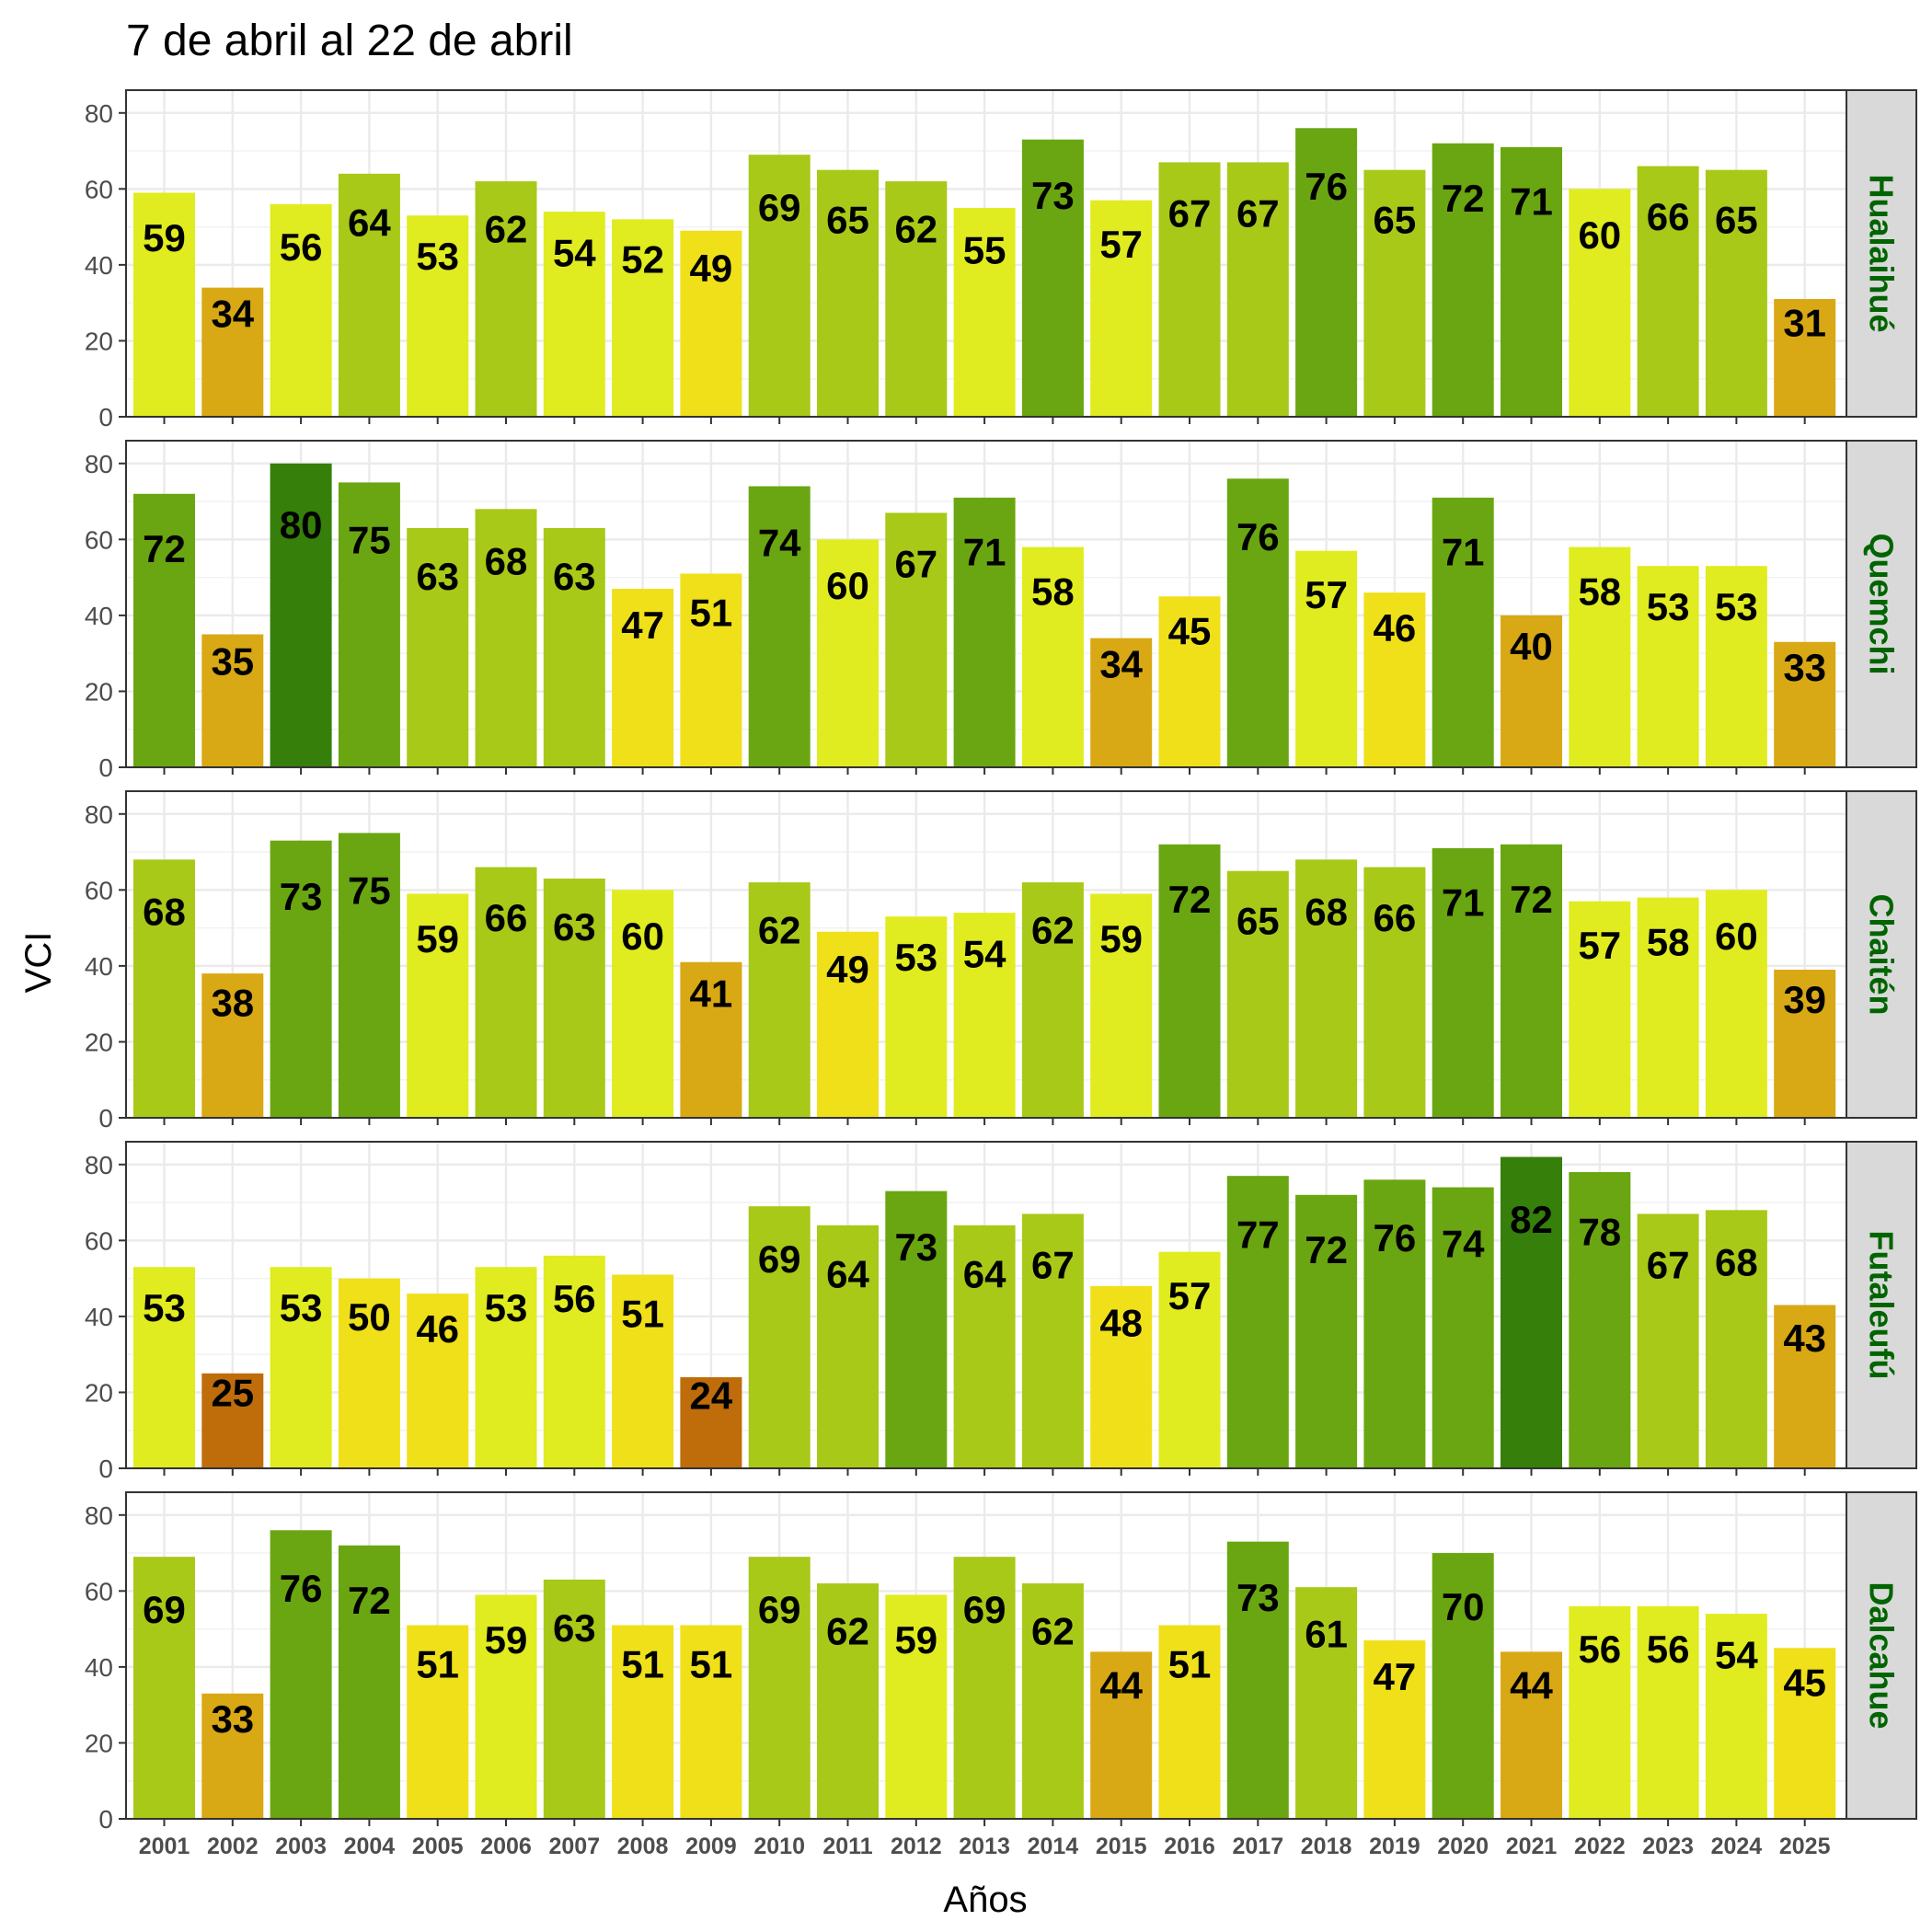 This screenshot has width=1932, height=1932. What do you see at coordinates (643, 318) in the screenshot?
I see `bar-Hualaihué-2008` at bounding box center [643, 318].